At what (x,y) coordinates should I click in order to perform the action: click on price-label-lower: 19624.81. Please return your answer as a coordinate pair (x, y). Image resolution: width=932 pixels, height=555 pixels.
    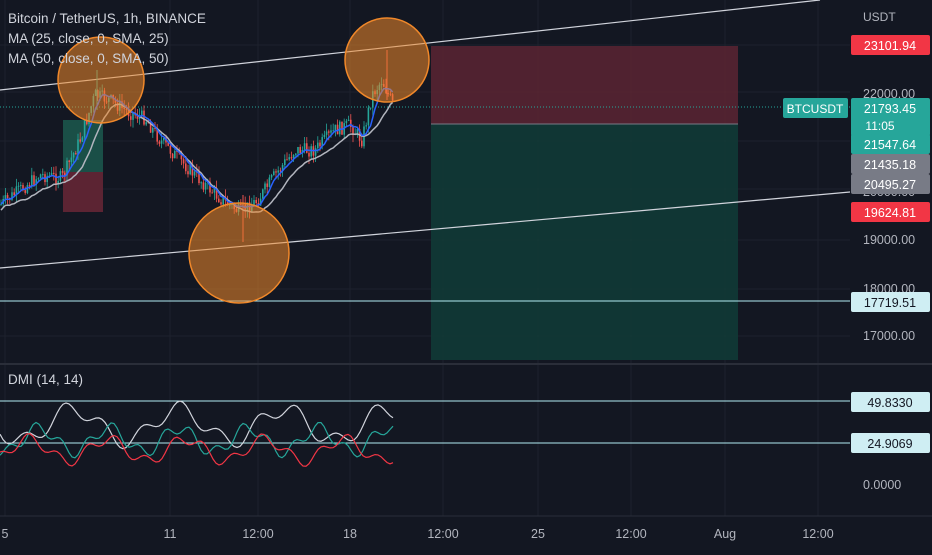
    Looking at the image, I should click on (890, 213).